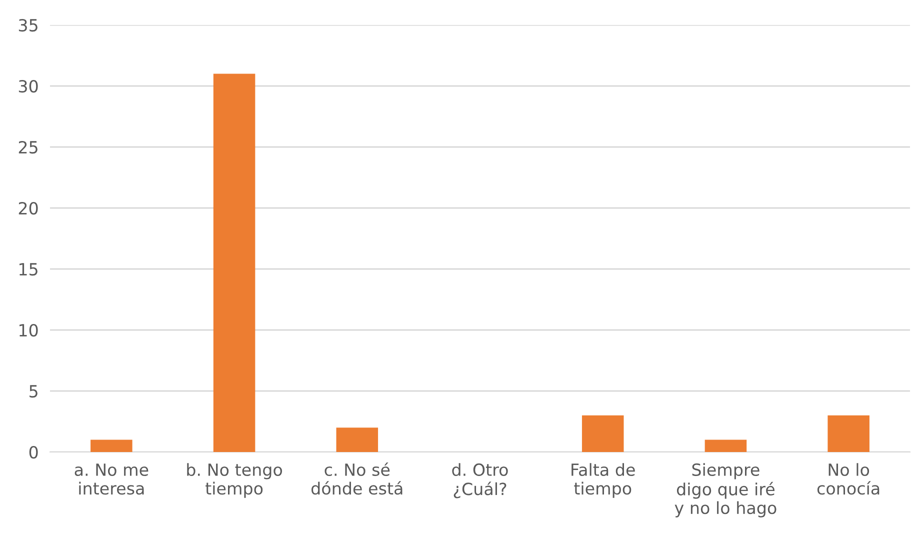  I want to click on y-tick-label: 30, so click(28, 86).